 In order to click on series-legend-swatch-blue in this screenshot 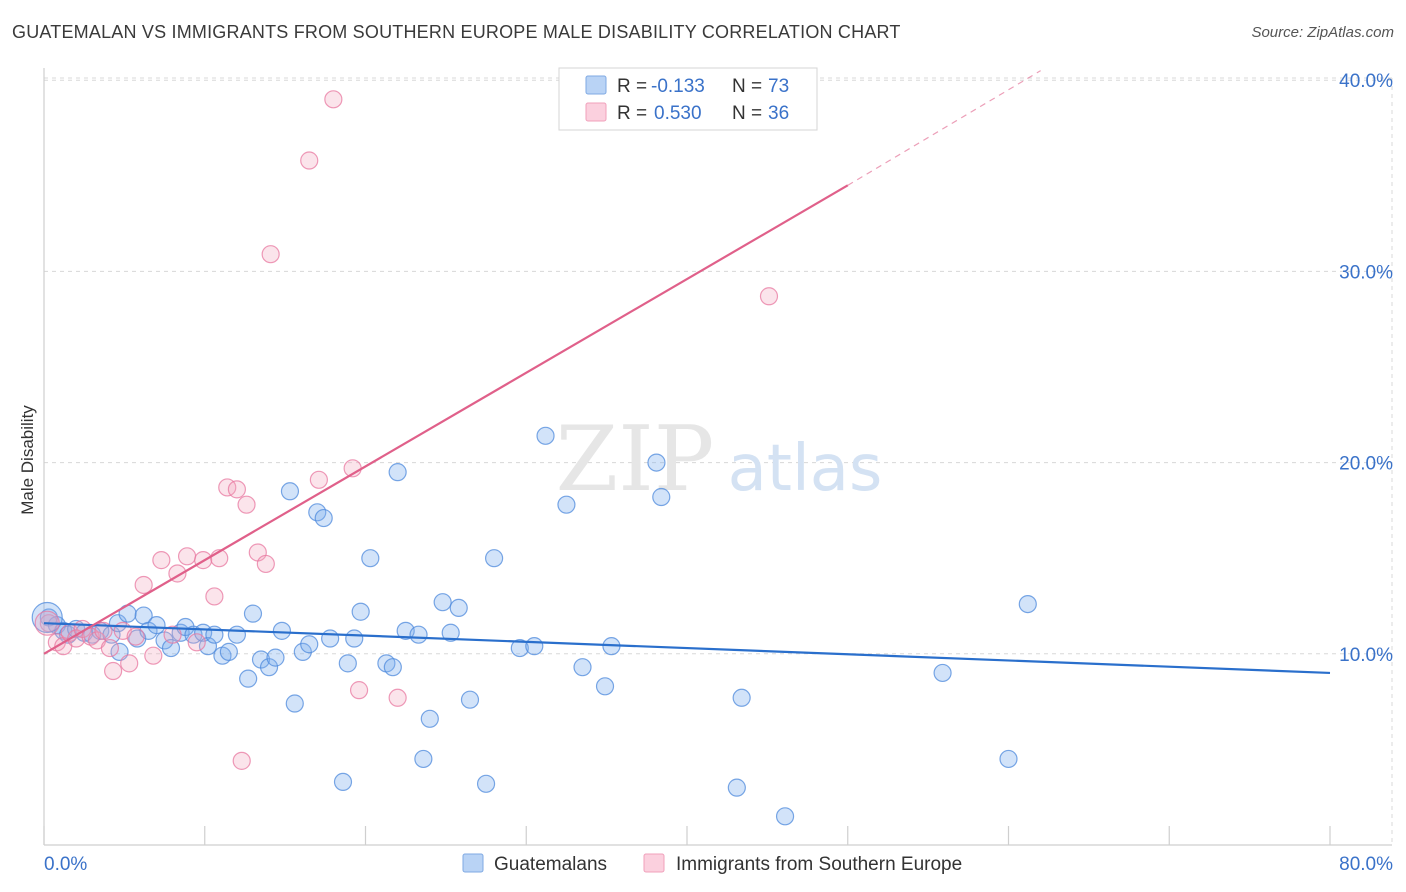, I will do `click(473, 863)`.